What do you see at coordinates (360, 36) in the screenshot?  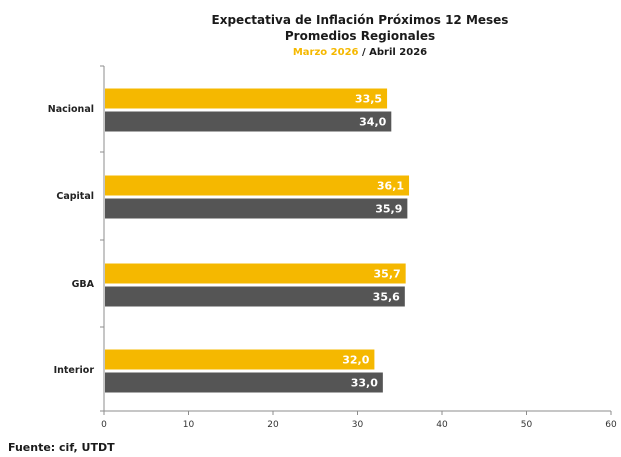 I see `chart-subtitle: Promedios Regionales` at bounding box center [360, 36].